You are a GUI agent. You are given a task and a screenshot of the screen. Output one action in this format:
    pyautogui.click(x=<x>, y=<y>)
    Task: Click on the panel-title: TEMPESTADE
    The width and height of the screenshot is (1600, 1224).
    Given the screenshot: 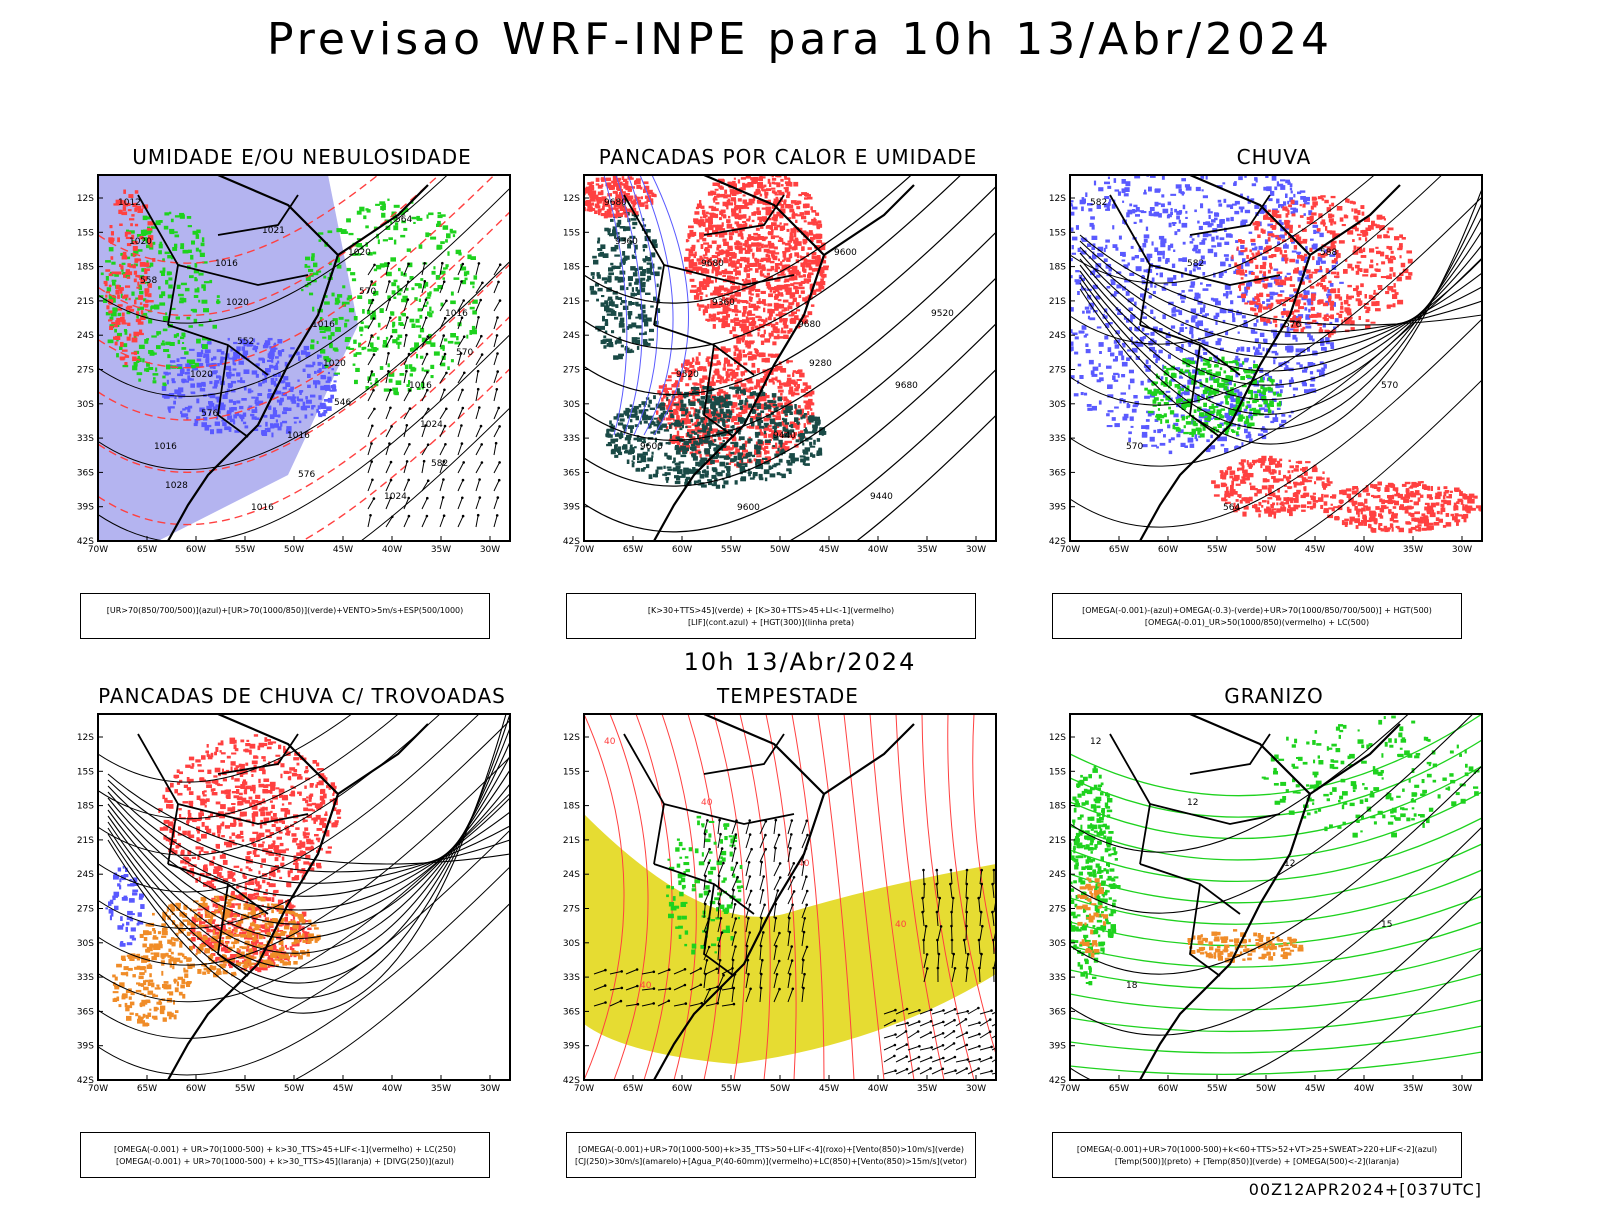 What is the action you would take?
    pyautogui.click(x=788, y=696)
    